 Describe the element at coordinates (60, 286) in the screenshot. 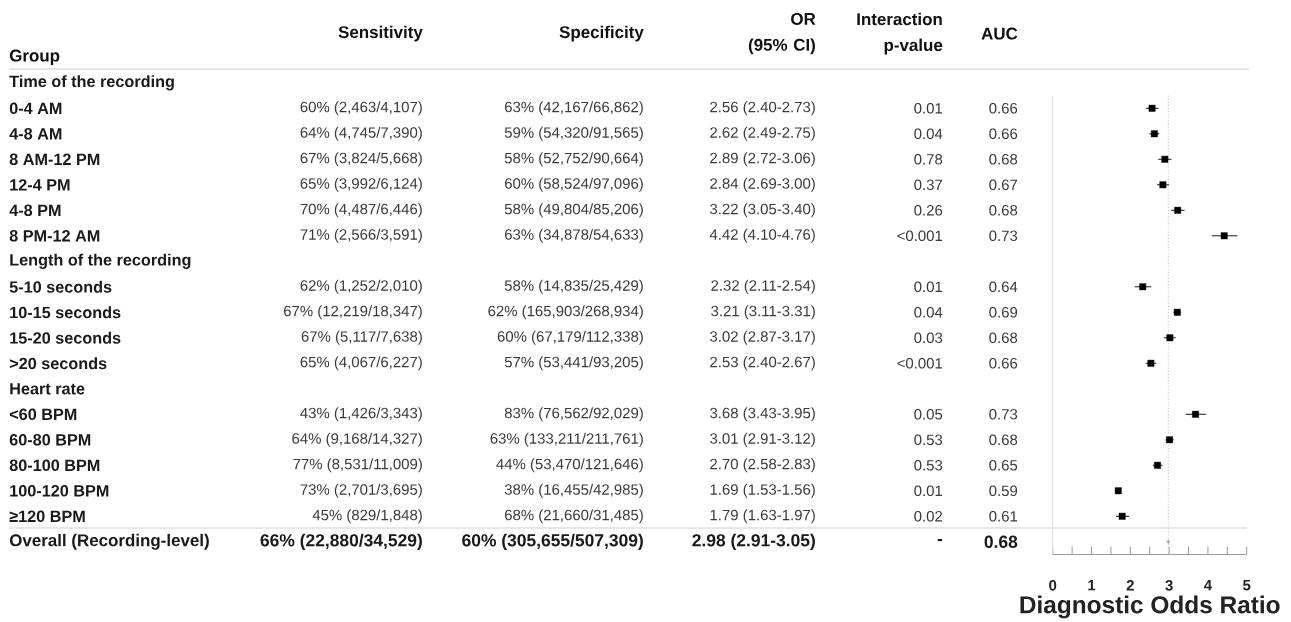

I see `category-label: 5-10 seconds` at that location.